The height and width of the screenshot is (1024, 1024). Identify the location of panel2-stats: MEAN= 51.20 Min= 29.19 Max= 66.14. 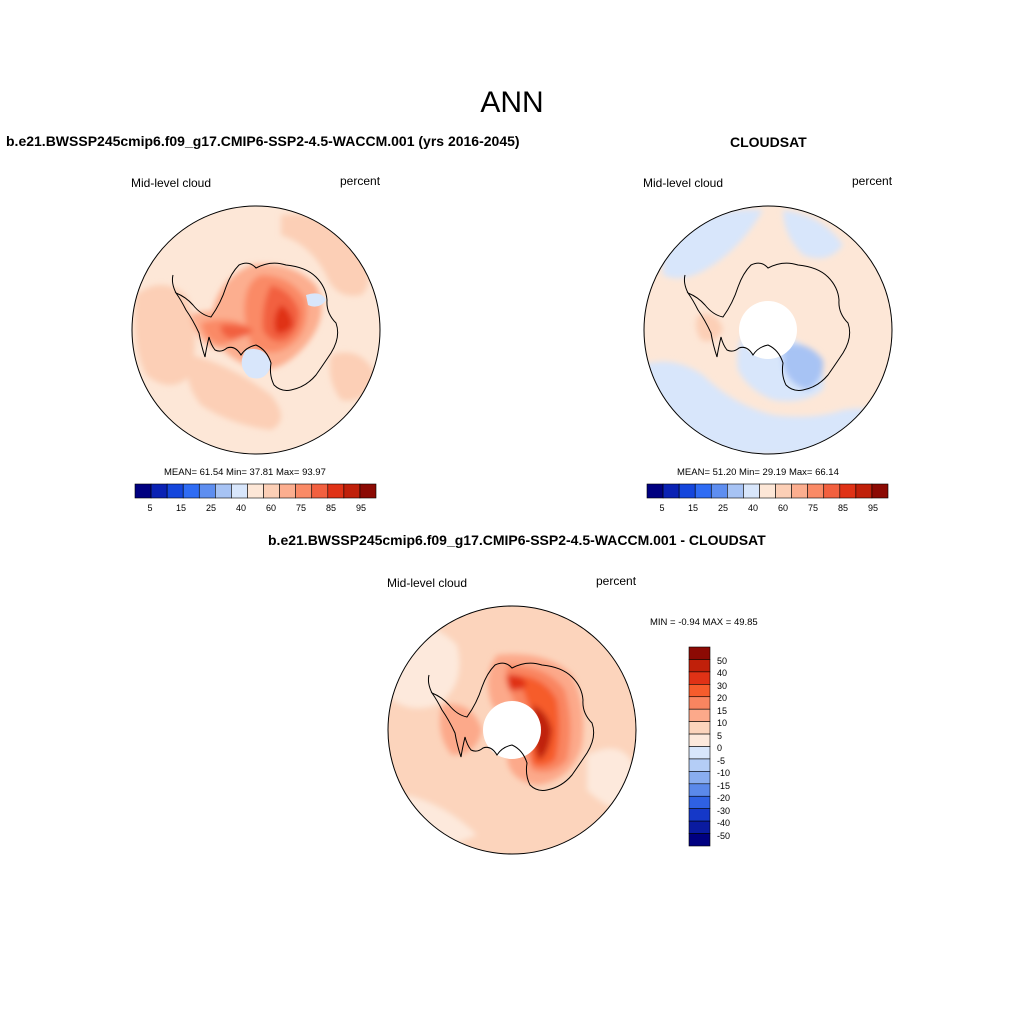
(758, 472).